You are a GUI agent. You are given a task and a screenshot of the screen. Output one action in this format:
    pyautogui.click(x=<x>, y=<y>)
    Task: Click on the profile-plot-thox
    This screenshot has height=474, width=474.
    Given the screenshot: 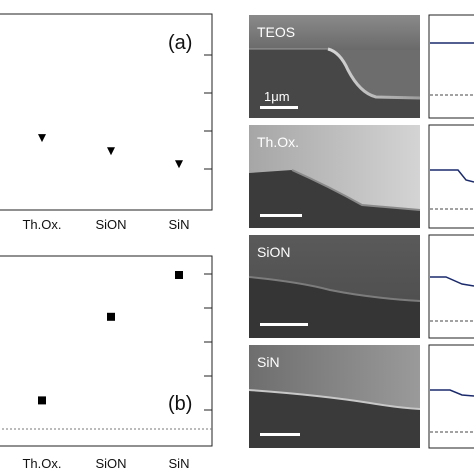 What is the action you would take?
    pyautogui.click(x=451, y=176)
    